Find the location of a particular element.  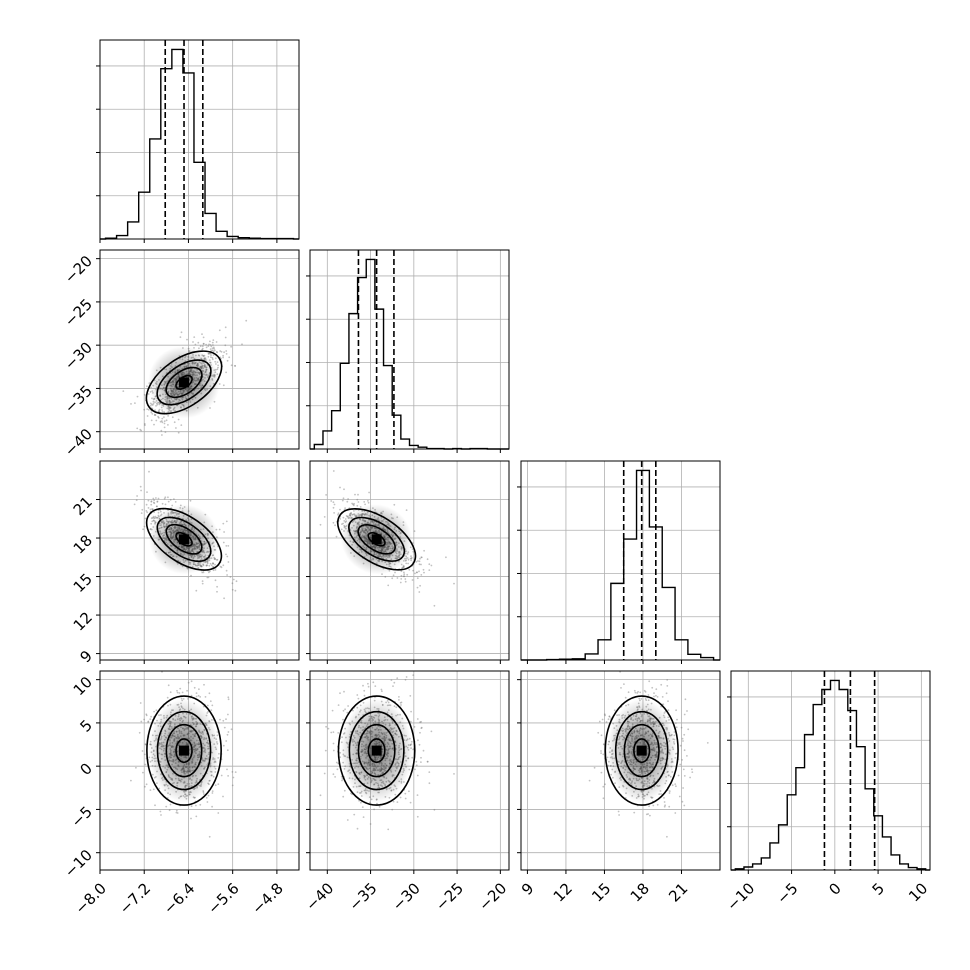

y-tick-label: 0 is located at coordinates (86, 768).